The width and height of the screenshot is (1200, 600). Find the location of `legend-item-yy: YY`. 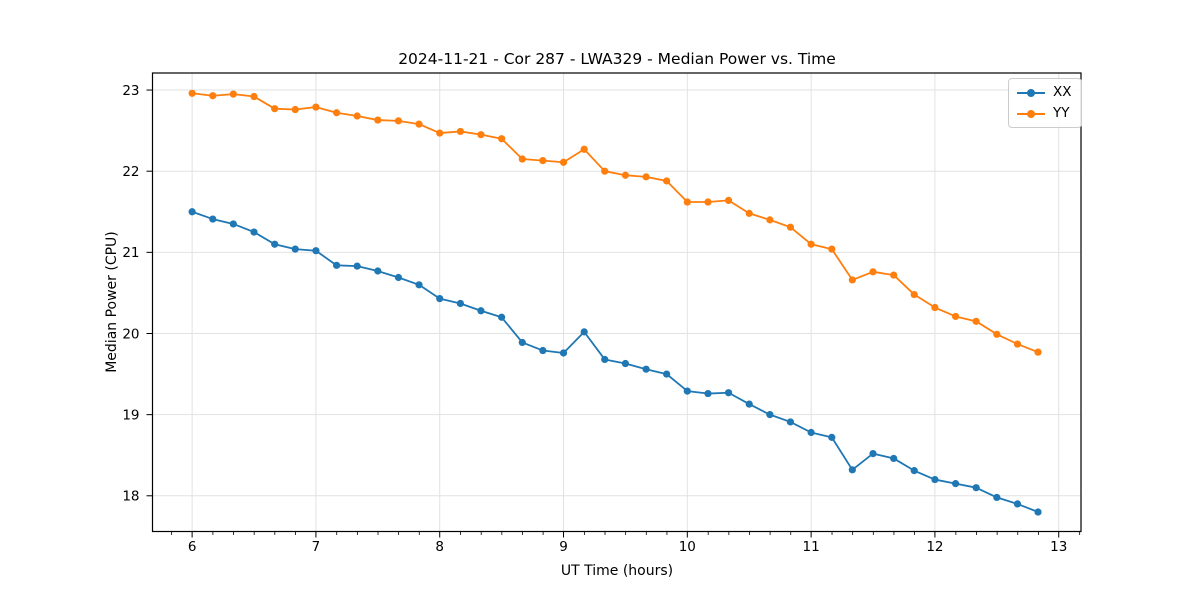

legend-item-yy: YY is located at coordinates (1044, 113).